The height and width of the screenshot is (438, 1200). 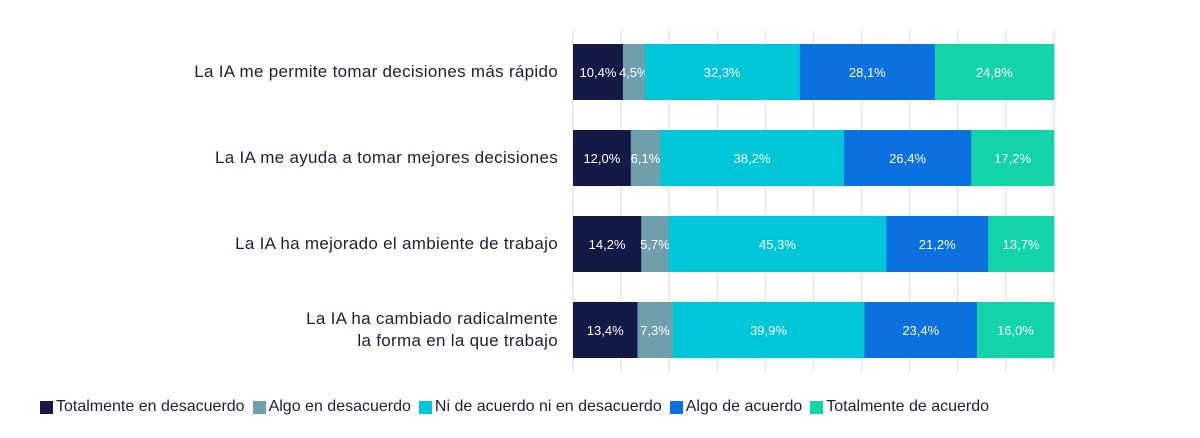 I want to click on data-label: 5,7%, so click(x=655, y=244).